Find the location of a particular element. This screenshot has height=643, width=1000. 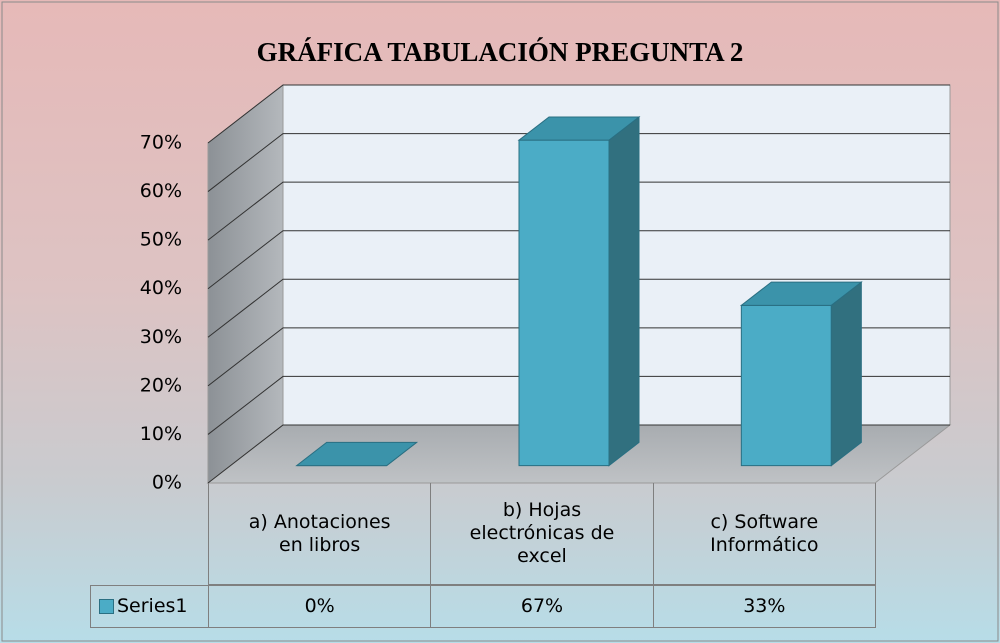

category-label: a) Anotaciones en libros is located at coordinates (320, 534).